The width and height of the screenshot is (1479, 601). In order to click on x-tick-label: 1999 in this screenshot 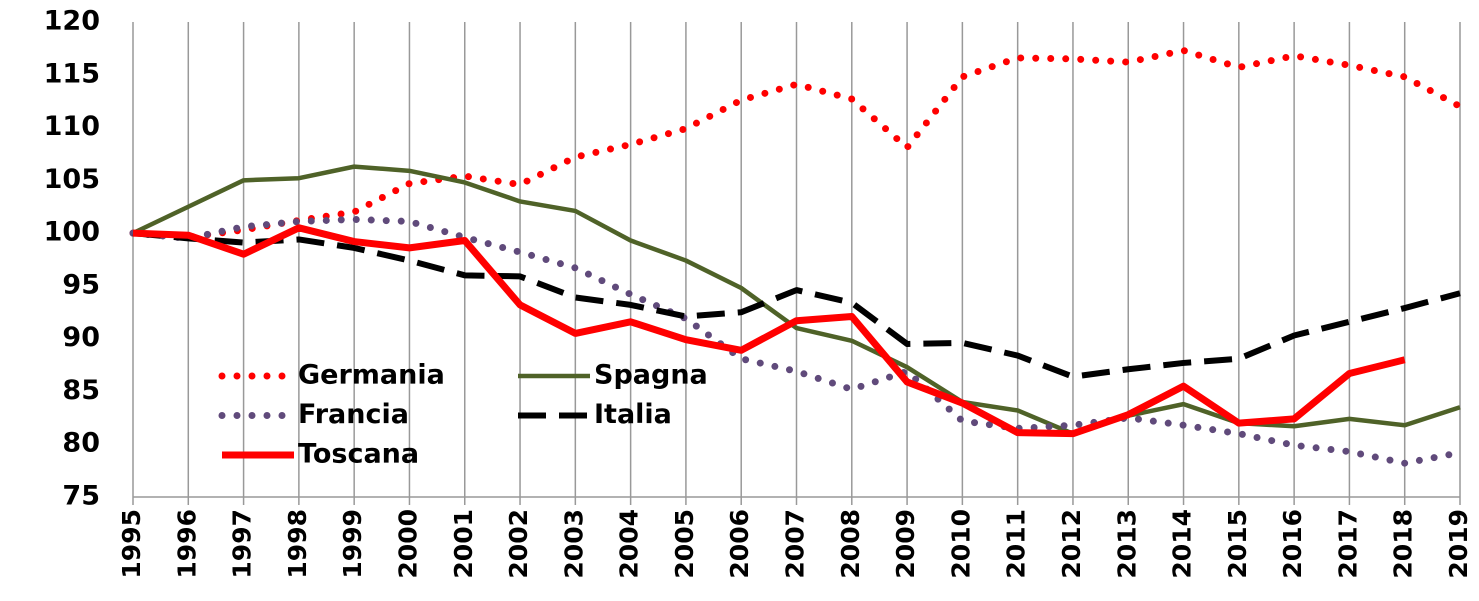, I will do `click(352, 544)`.